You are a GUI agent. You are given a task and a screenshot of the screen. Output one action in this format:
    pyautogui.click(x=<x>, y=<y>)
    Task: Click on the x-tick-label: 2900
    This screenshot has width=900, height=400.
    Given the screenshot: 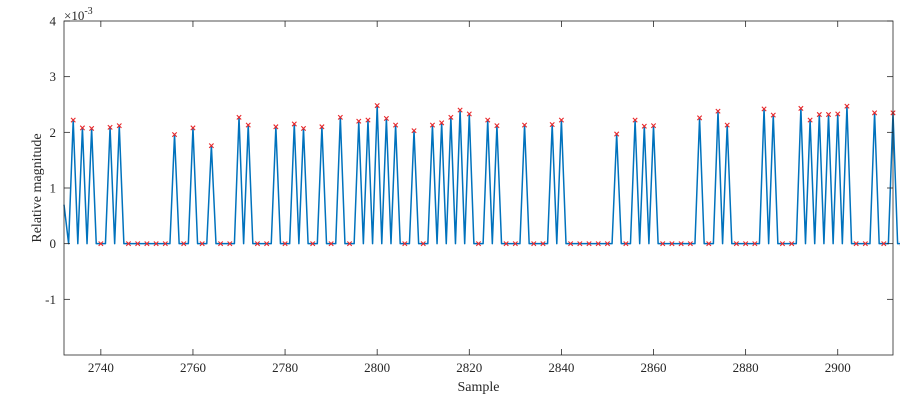 What is the action you would take?
    pyautogui.click(x=838, y=367)
    